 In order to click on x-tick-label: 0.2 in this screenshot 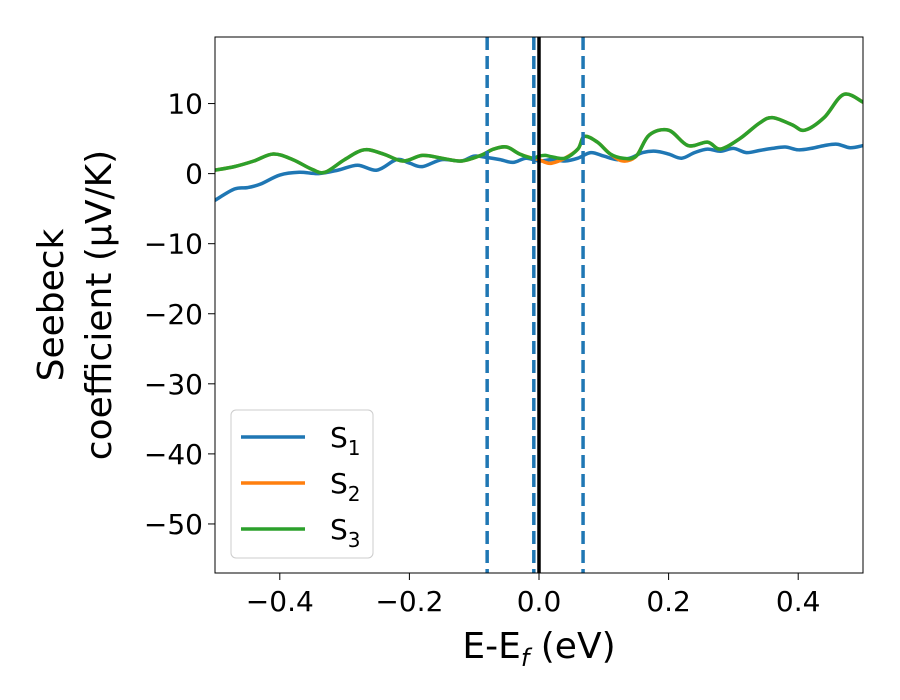, I will do `click(668, 601)`.